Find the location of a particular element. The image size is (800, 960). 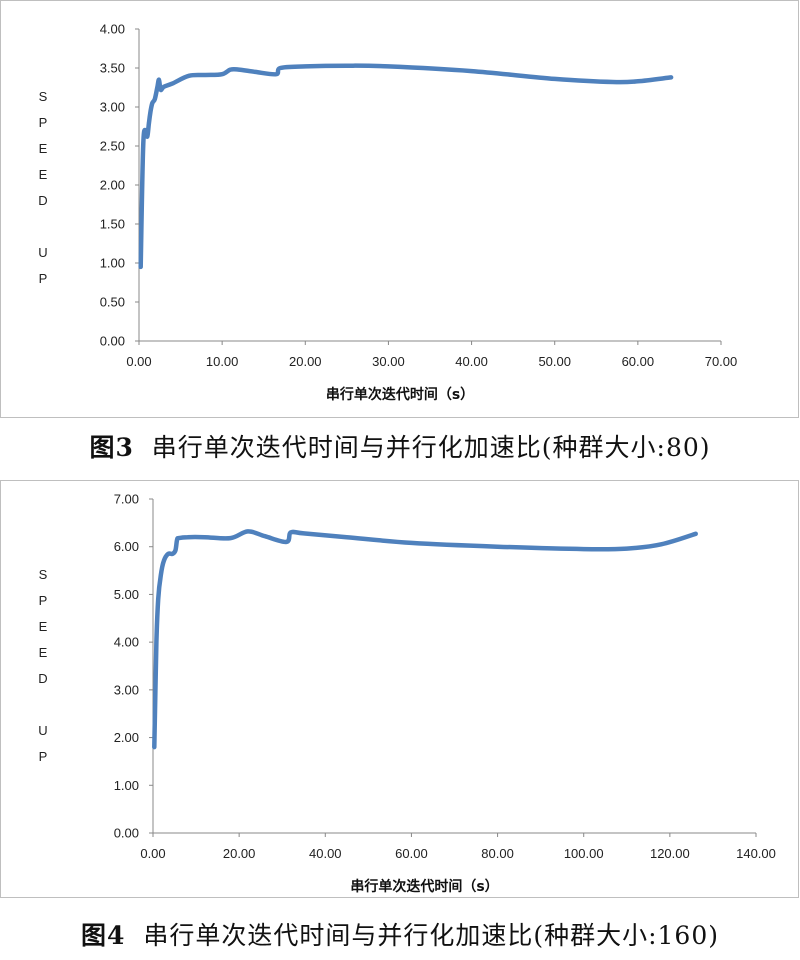

y-tick-label: 7.00 is located at coordinates (126, 499).